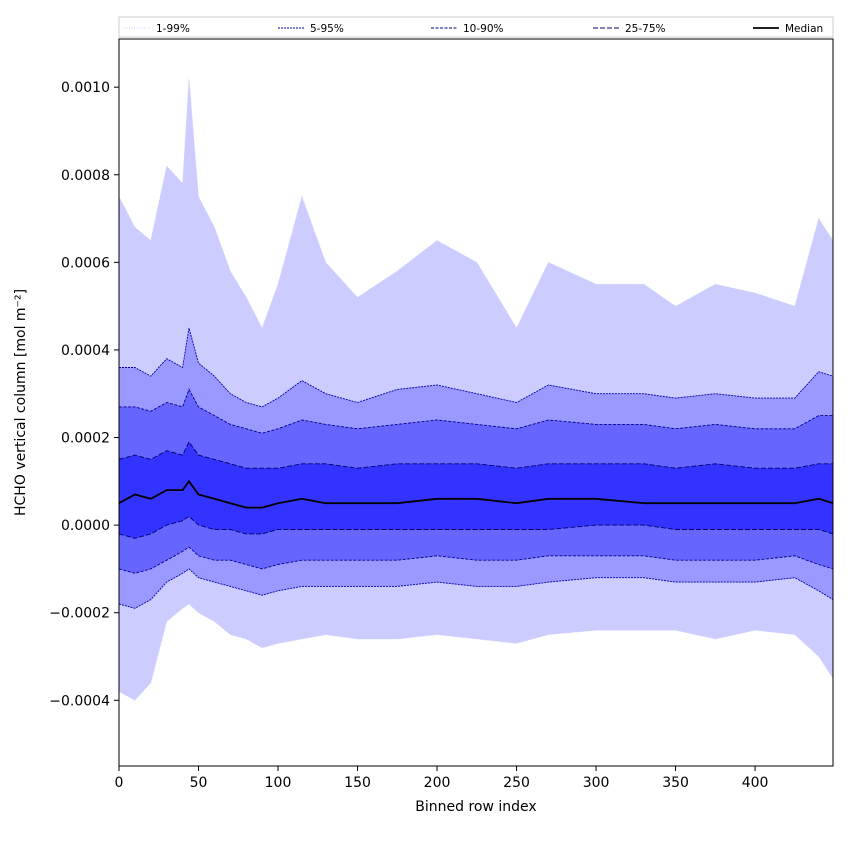 The height and width of the screenshot is (850, 850). Describe the element at coordinates (476, 367) in the screenshot. I see `band-2-upper-line` at that location.